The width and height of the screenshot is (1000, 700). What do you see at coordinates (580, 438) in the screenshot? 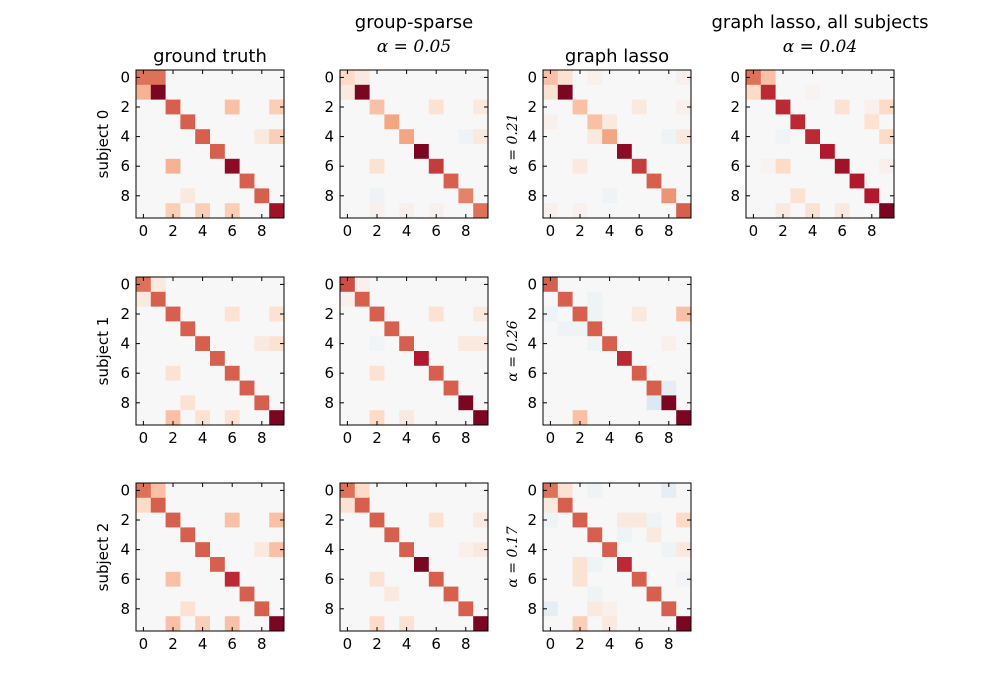
I see `x-tick-label: 2` at bounding box center [580, 438].